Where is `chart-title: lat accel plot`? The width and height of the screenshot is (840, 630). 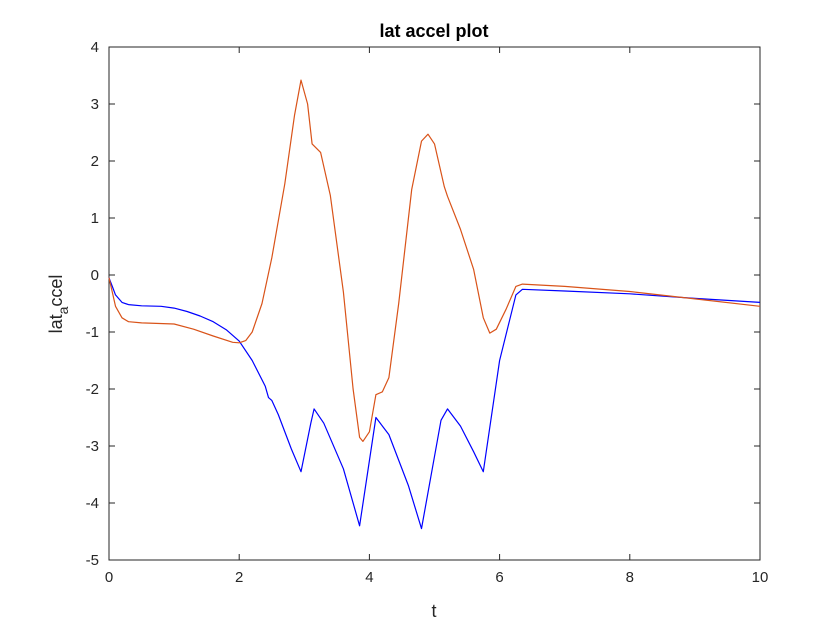
chart-title: lat accel plot is located at coordinates (433, 31).